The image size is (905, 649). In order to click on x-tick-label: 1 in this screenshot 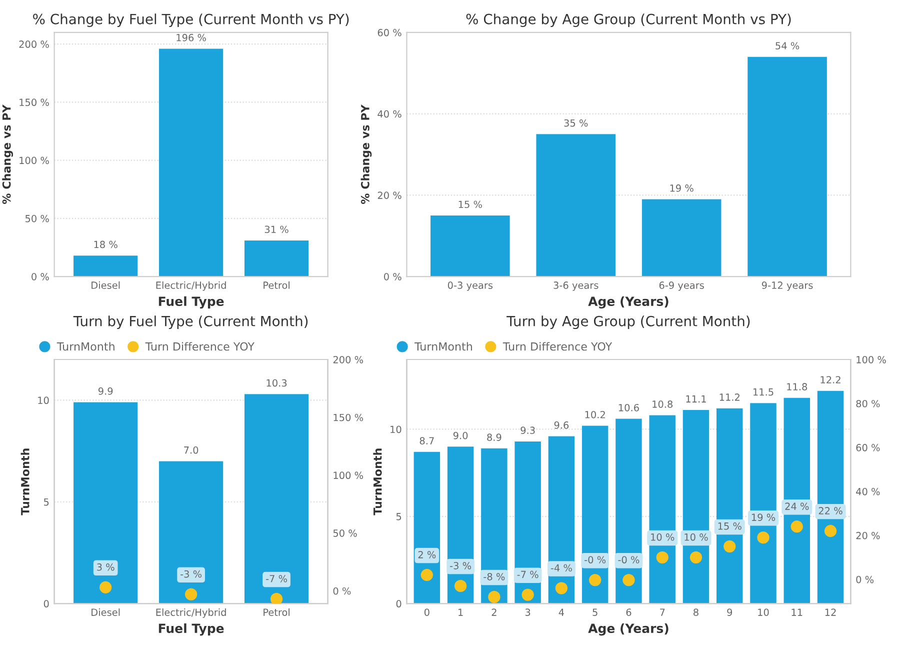, I will do `click(460, 612)`.